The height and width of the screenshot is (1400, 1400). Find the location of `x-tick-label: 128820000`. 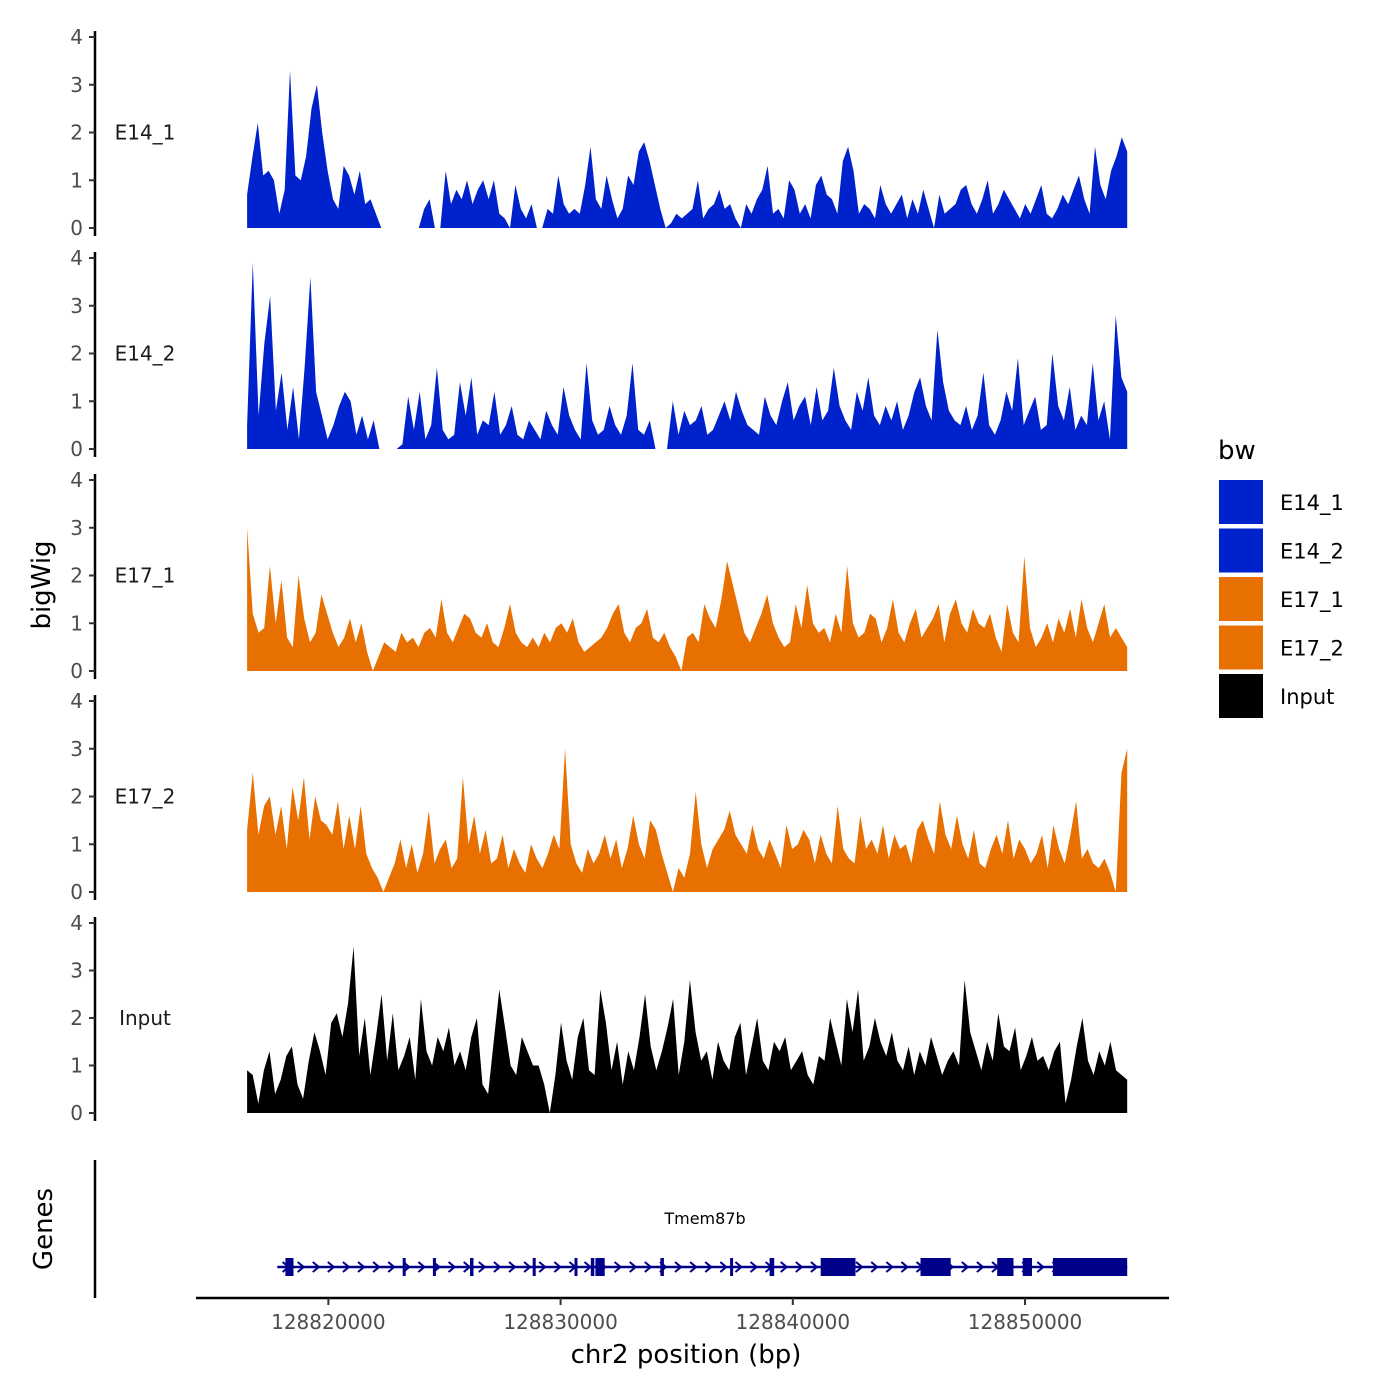

x-tick-label: 128820000 is located at coordinates (328, 1322).